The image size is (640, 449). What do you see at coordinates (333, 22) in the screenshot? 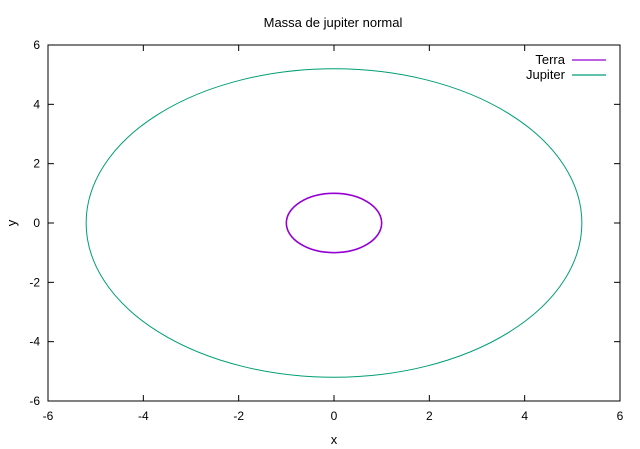
I see `chart-title: Massa de jupiter normal` at bounding box center [333, 22].